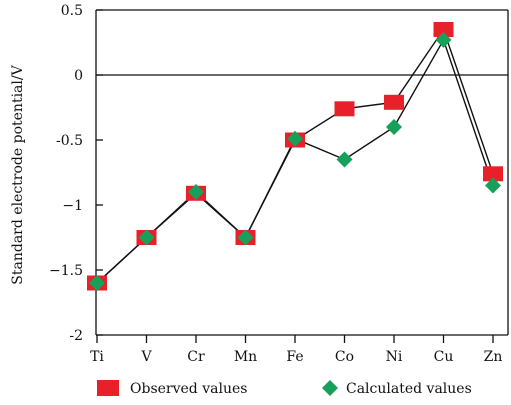  What do you see at coordinates (78, 76) in the screenshot?
I see `y-tick-label: 0` at bounding box center [78, 76].